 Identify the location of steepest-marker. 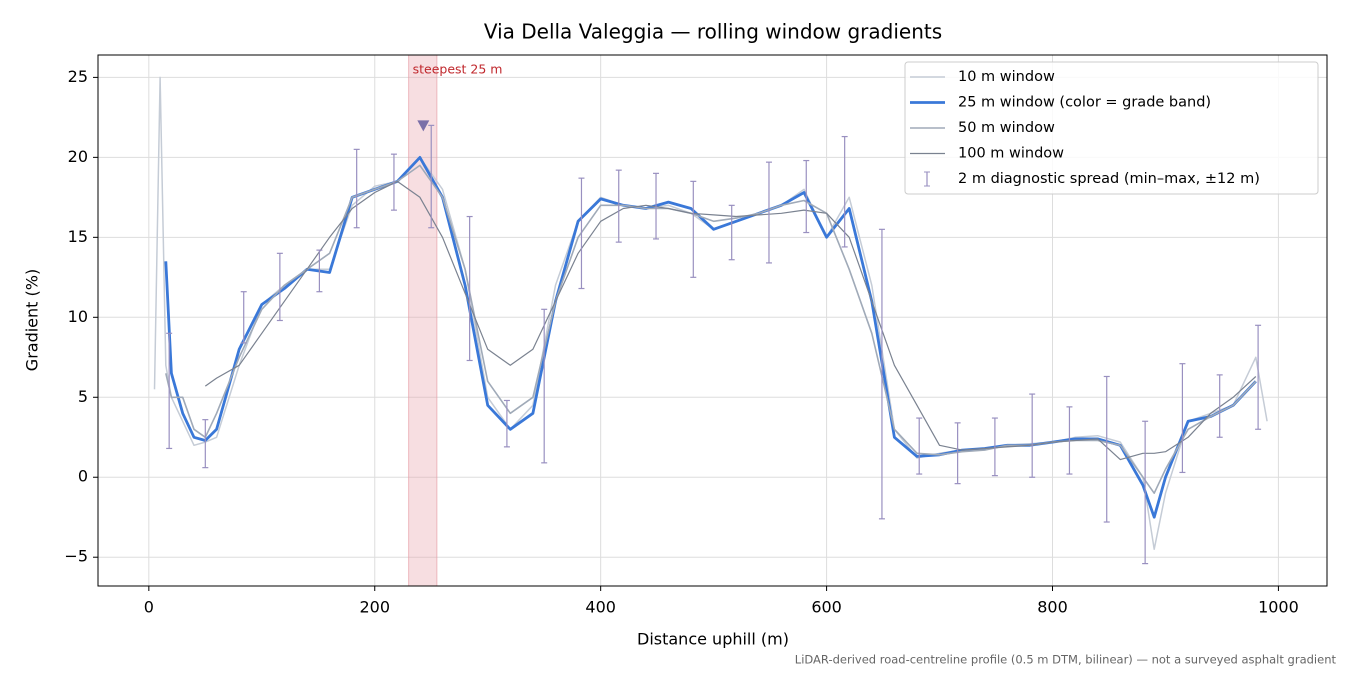
(423, 126).